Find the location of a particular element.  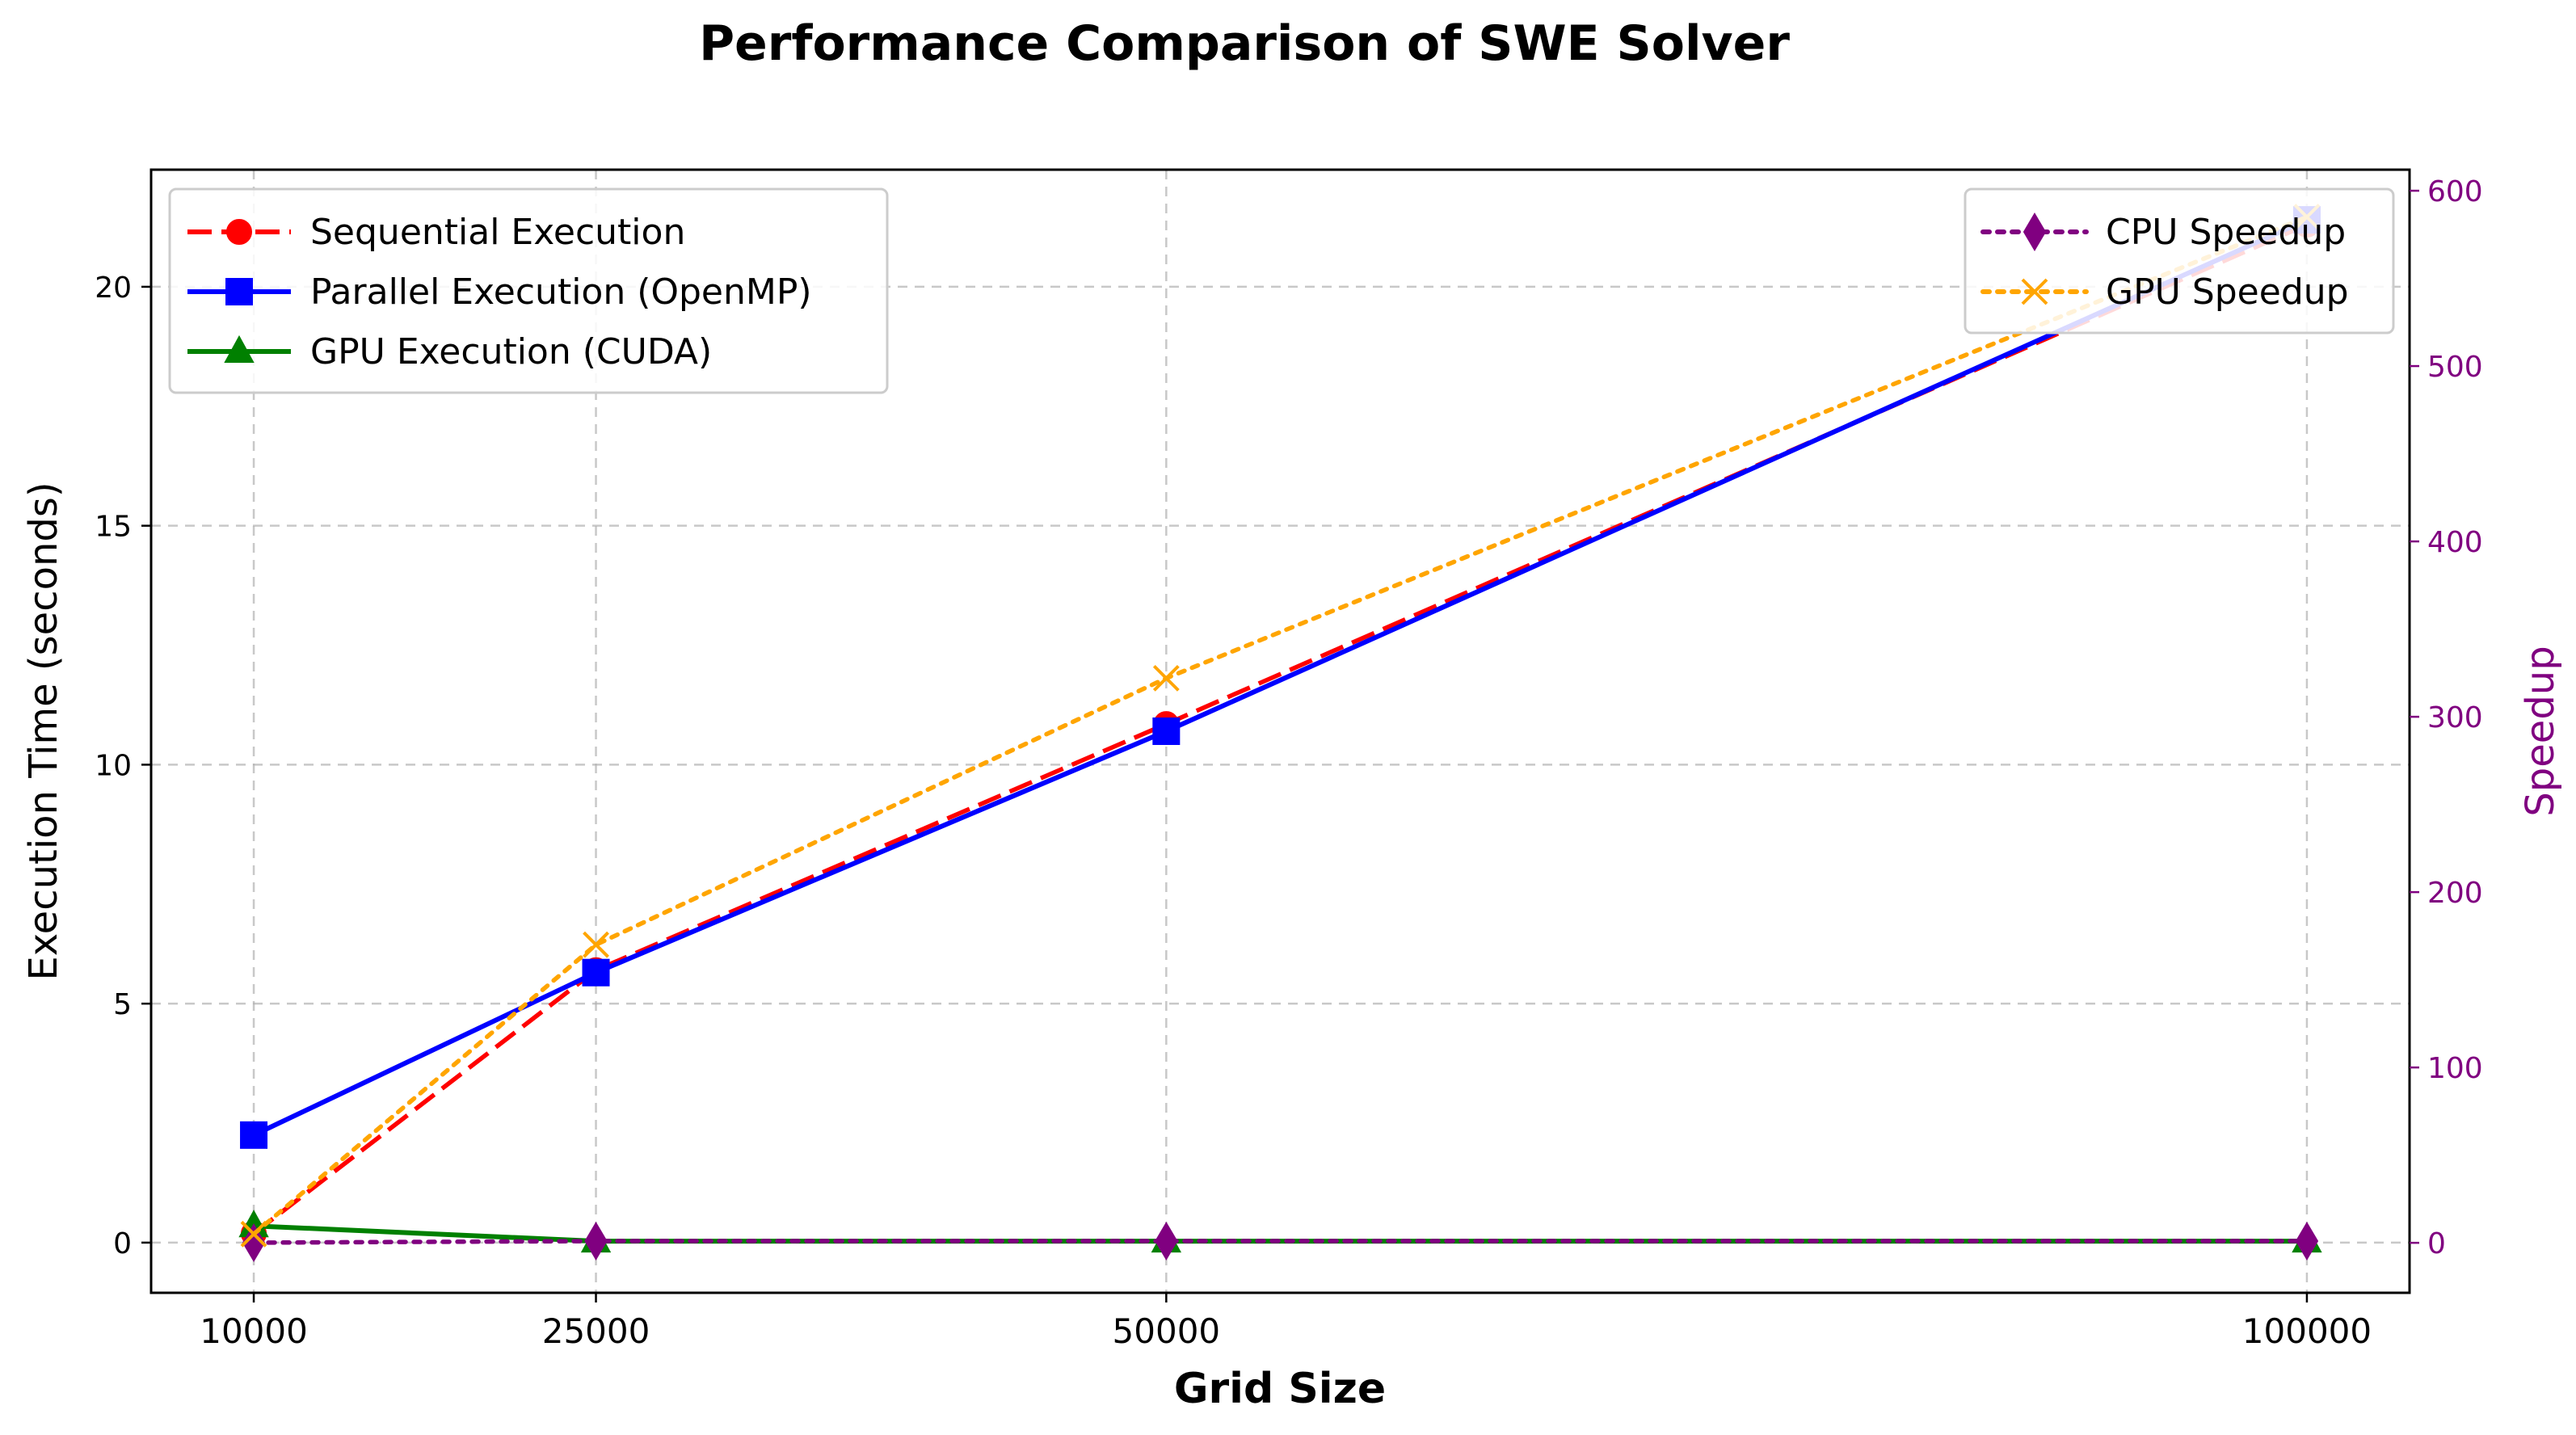

right-tick-label: 400 is located at coordinates (2455, 542).